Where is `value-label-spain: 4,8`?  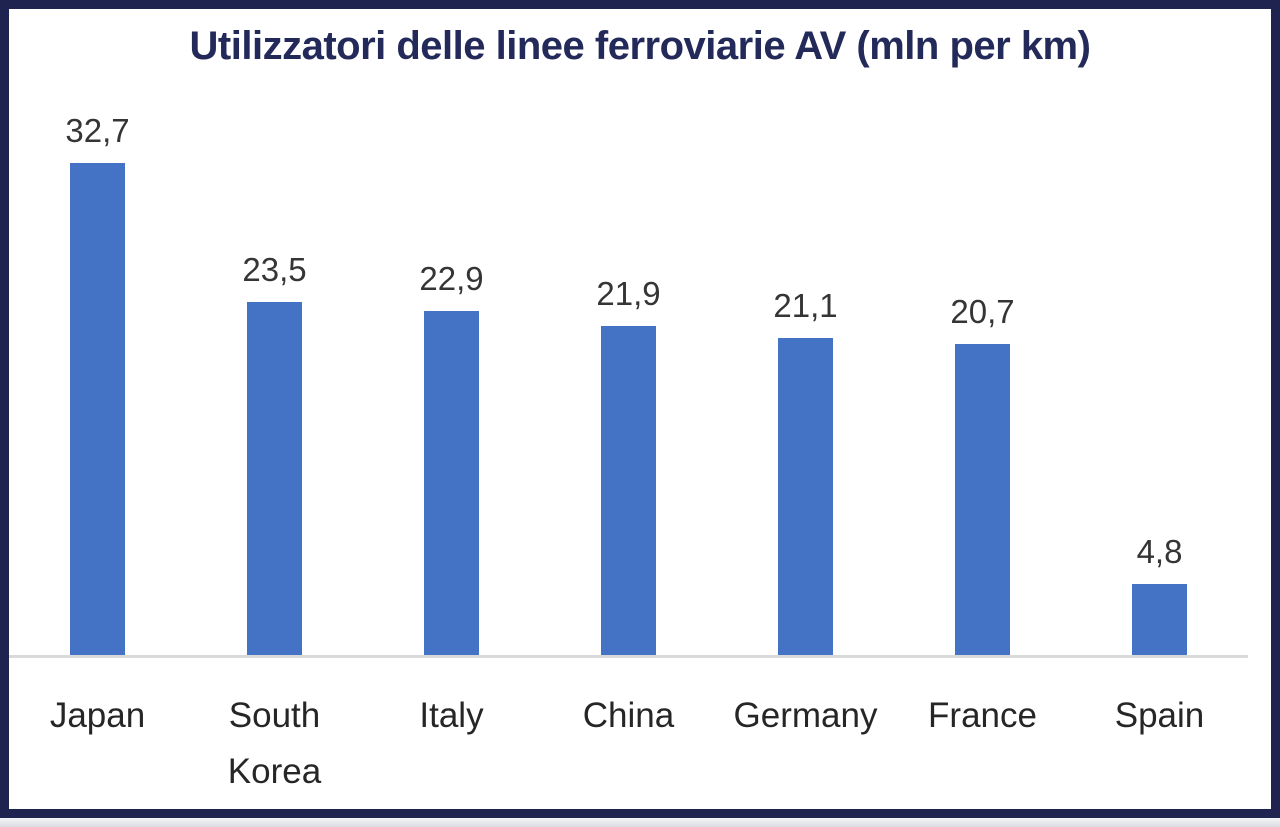
value-label-spain: 4,8 is located at coordinates (1159, 551).